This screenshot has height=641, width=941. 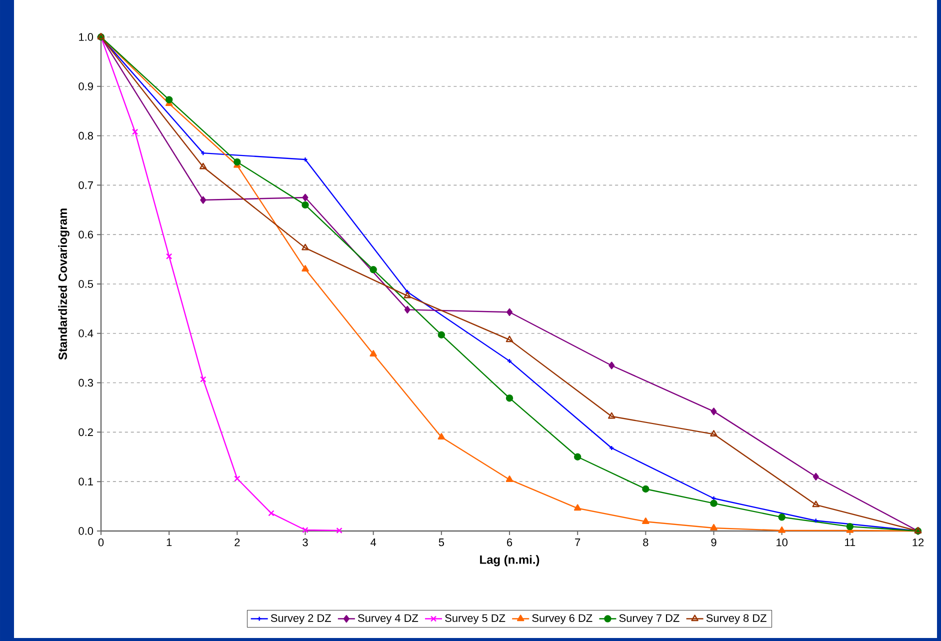 I want to click on y-tick-label: 0.1, so click(x=85, y=482).